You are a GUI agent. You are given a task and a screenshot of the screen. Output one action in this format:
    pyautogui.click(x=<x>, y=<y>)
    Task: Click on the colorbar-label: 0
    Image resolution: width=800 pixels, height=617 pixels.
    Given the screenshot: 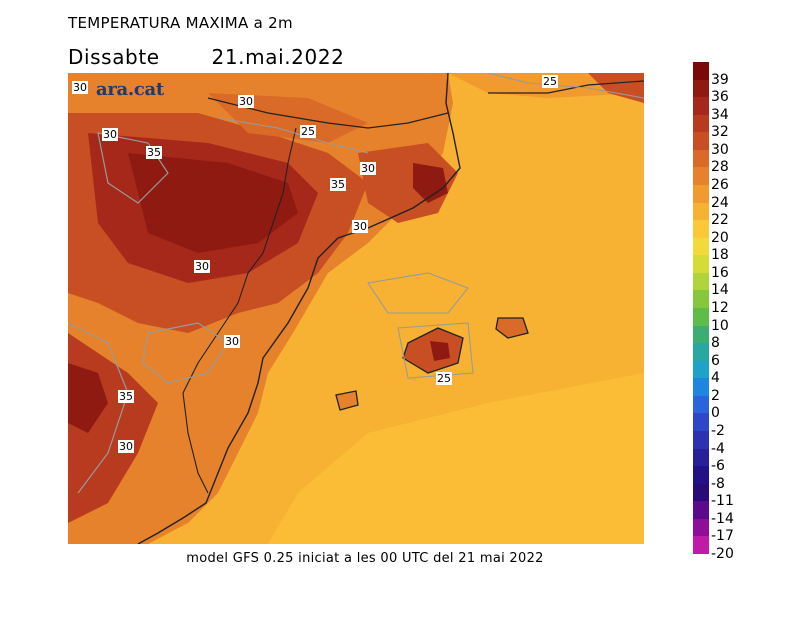 What is the action you would take?
    pyautogui.click(x=715, y=413)
    